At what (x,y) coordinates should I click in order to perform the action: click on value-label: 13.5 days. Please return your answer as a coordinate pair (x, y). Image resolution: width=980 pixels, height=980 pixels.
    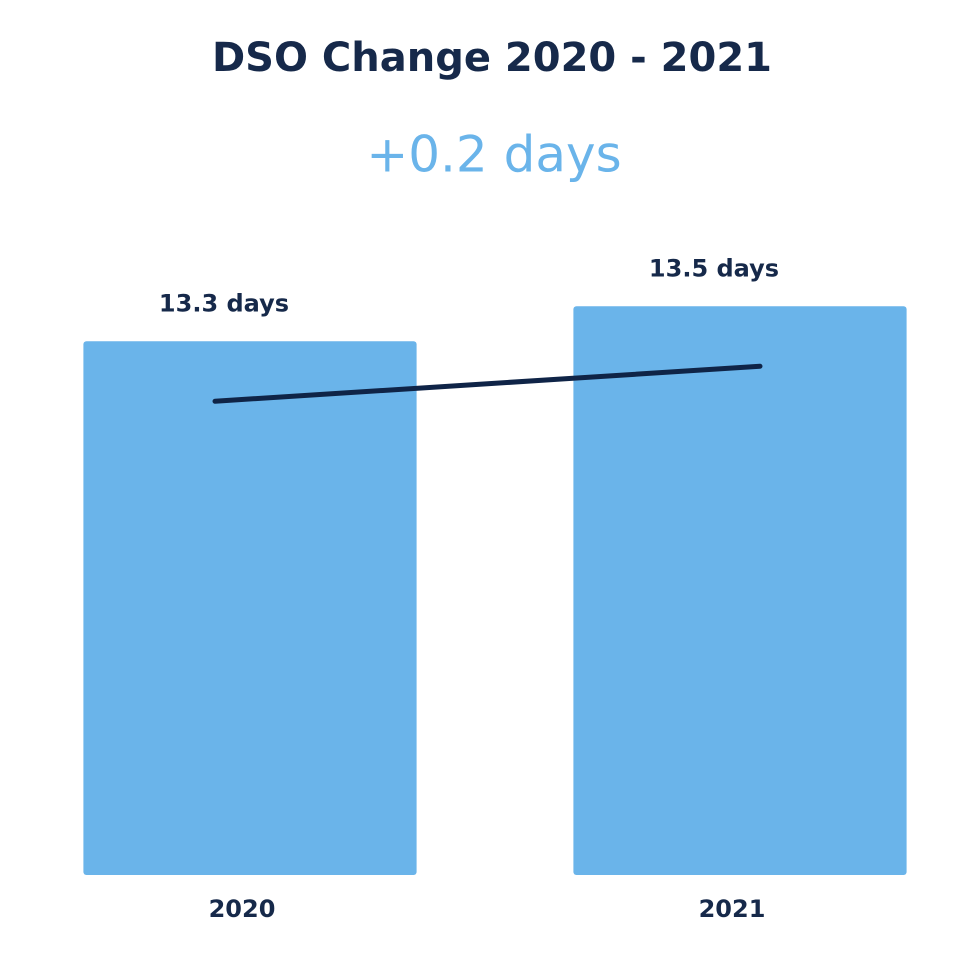
    Looking at the image, I should click on (714, 268).